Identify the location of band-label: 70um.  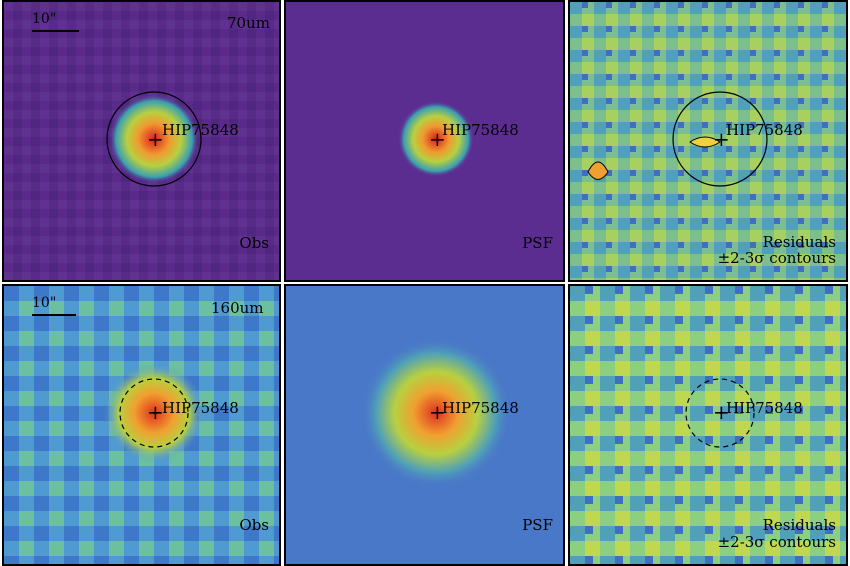
(248, 23).